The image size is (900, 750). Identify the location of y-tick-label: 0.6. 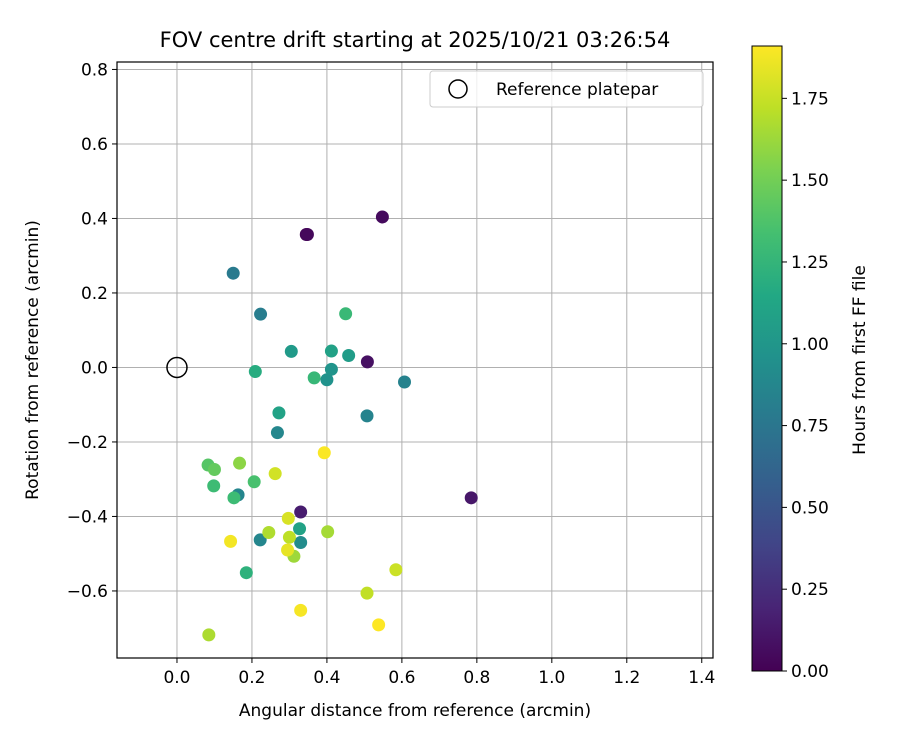
(94, 145).